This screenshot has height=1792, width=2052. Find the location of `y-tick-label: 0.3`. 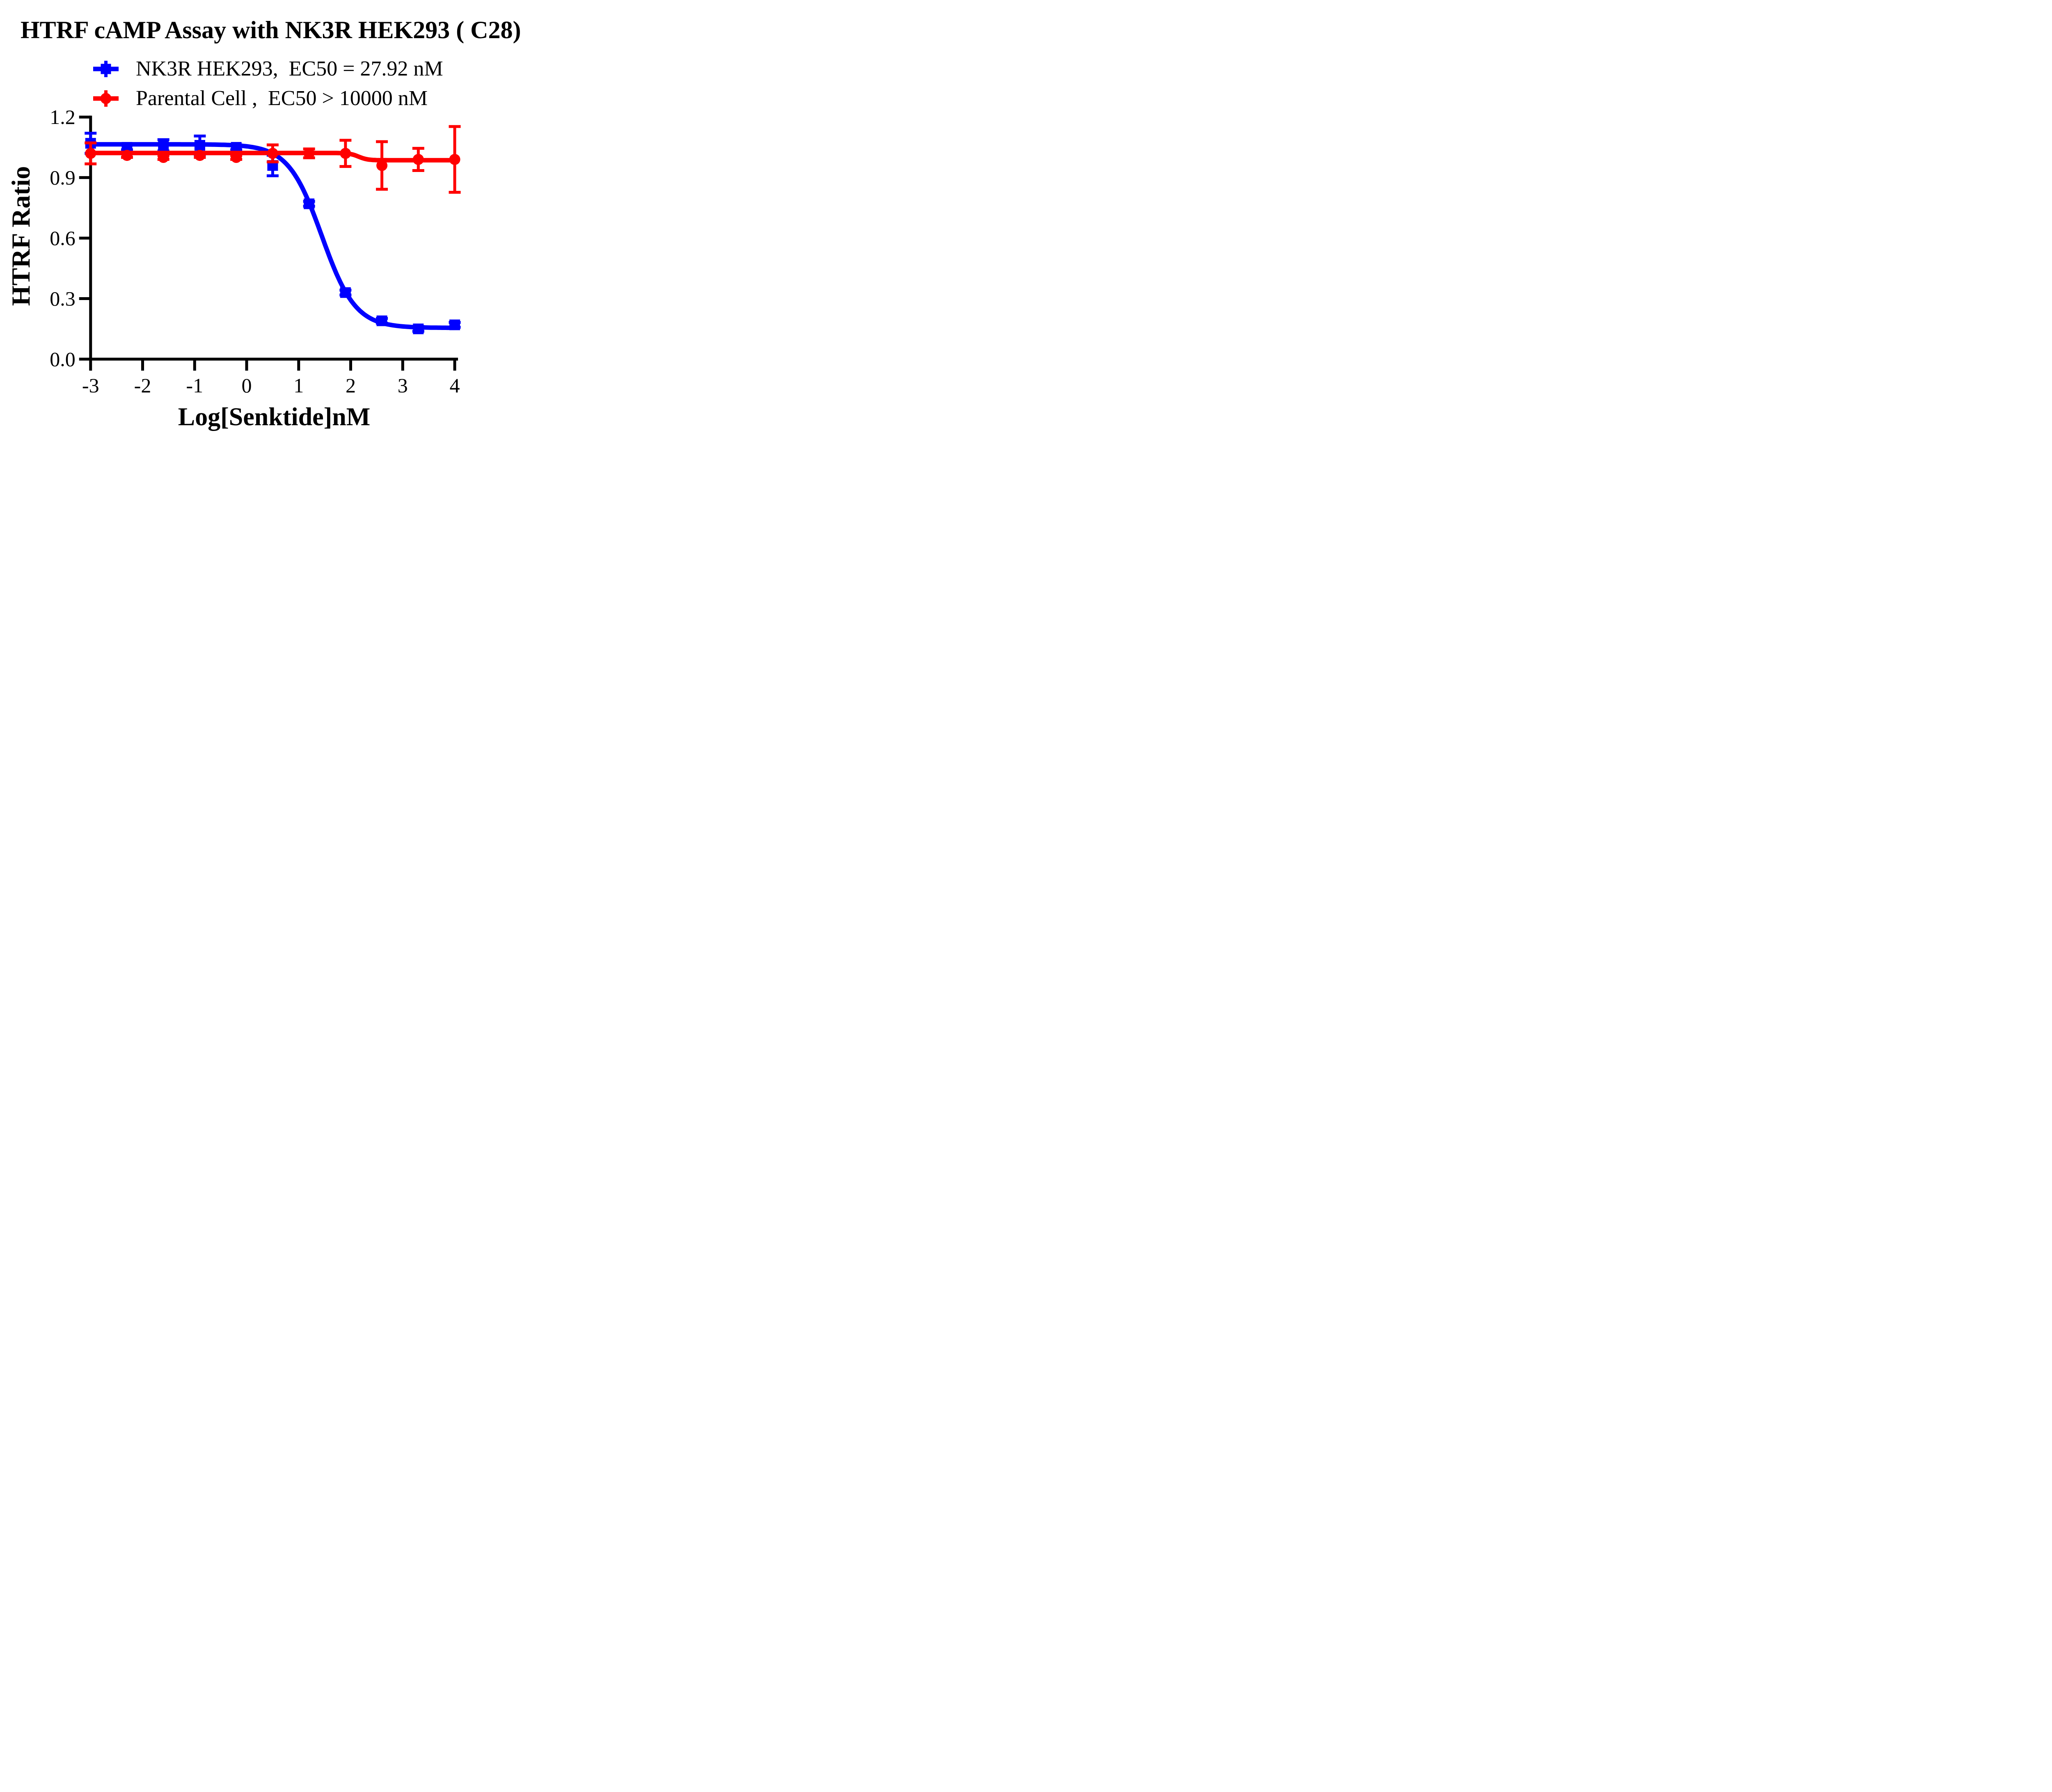

y-tick-label: 0.3 is located at coordinates (63, 298).